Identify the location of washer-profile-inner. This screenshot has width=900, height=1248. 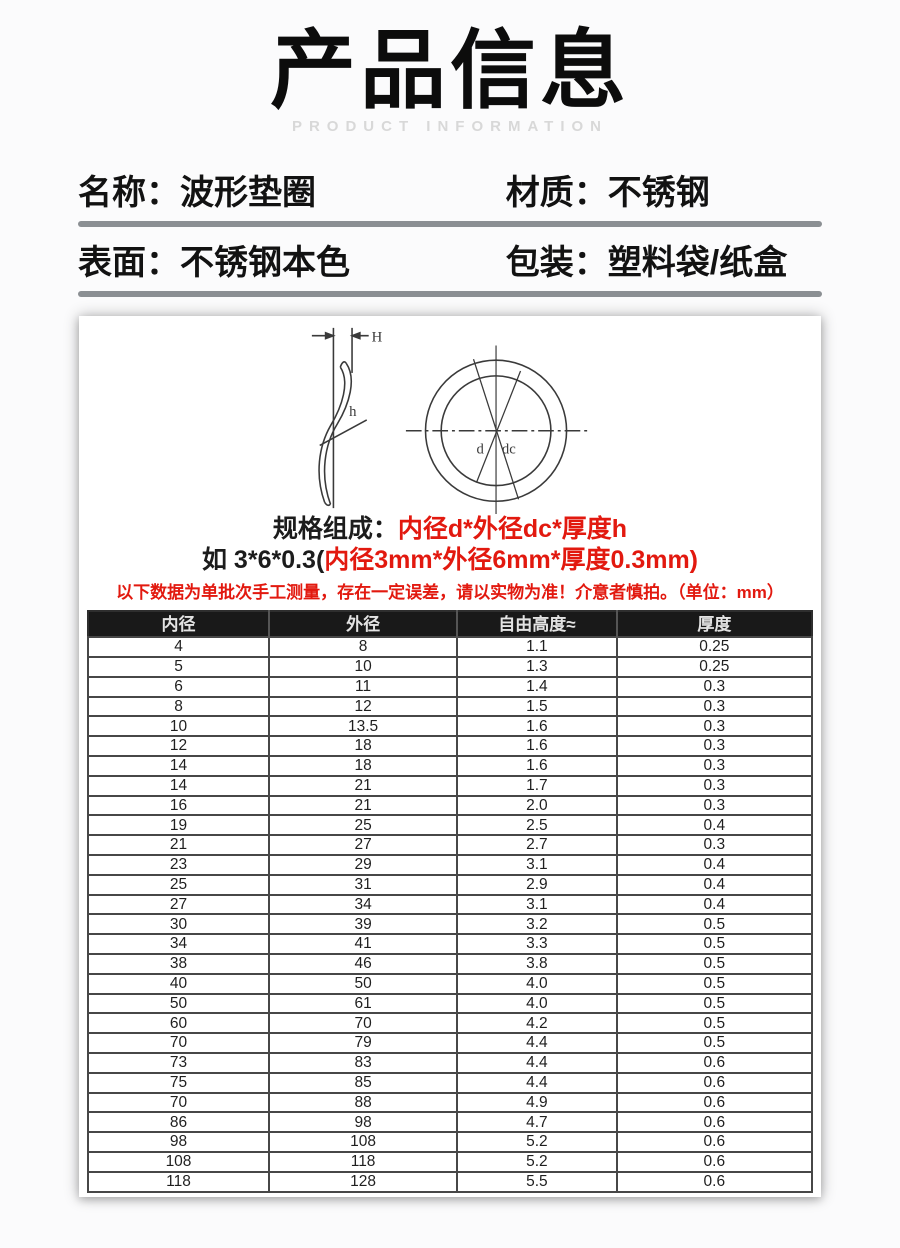
(332, 434).